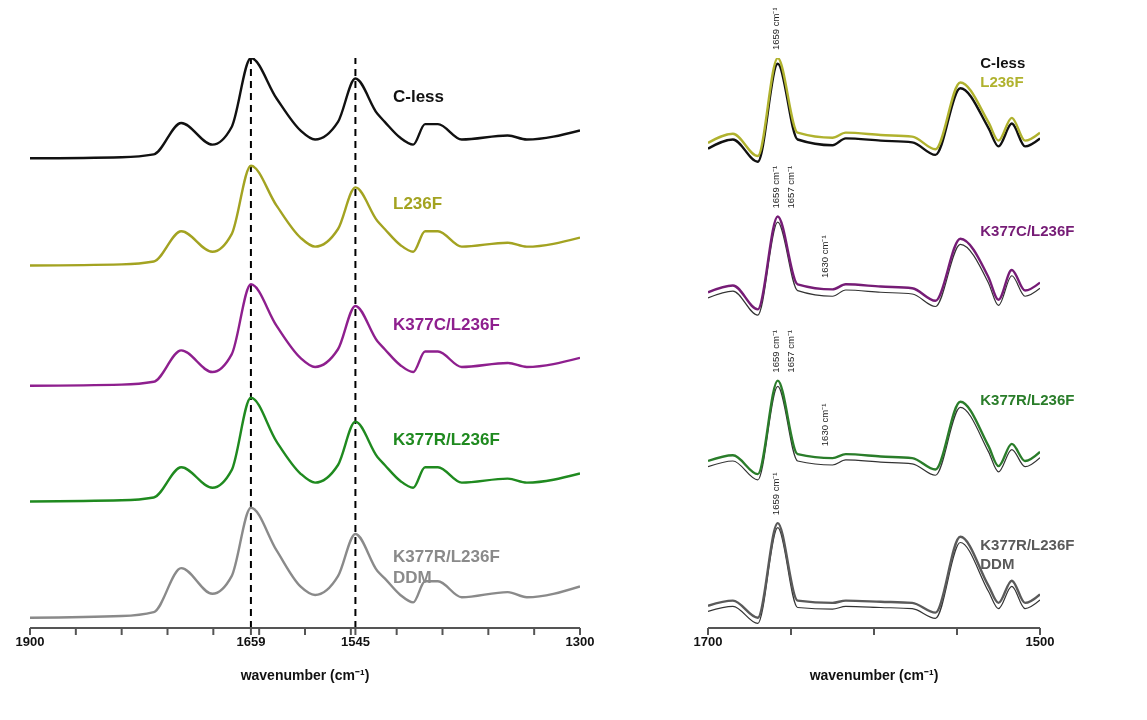 This screenshot has width=1147, height=720. Describe the element at coordinates (355, 642) in the screenshot. I see `x-tick-label: 1545` at that location.